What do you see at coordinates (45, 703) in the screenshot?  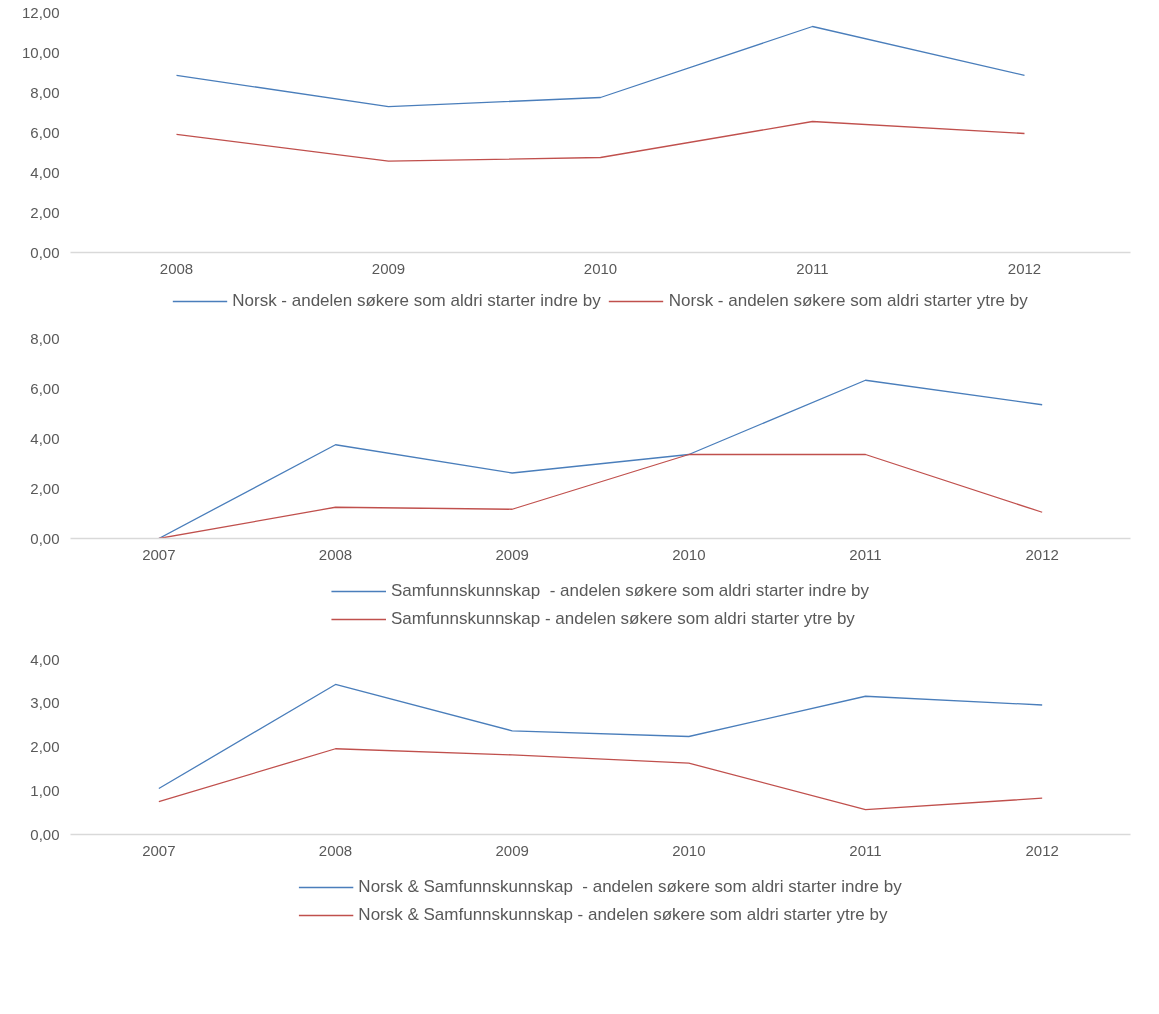 I see `y-tick-label: 3,00` at bounding box center [45, 703].